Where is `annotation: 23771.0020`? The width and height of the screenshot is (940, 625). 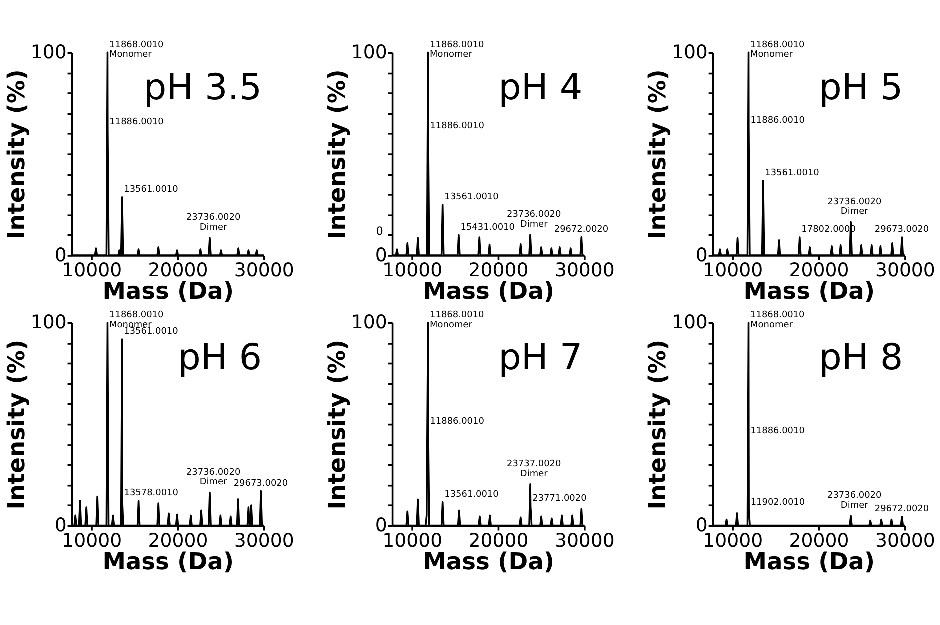
annotation: 23771.0020 is located at coordinates (560, 499).